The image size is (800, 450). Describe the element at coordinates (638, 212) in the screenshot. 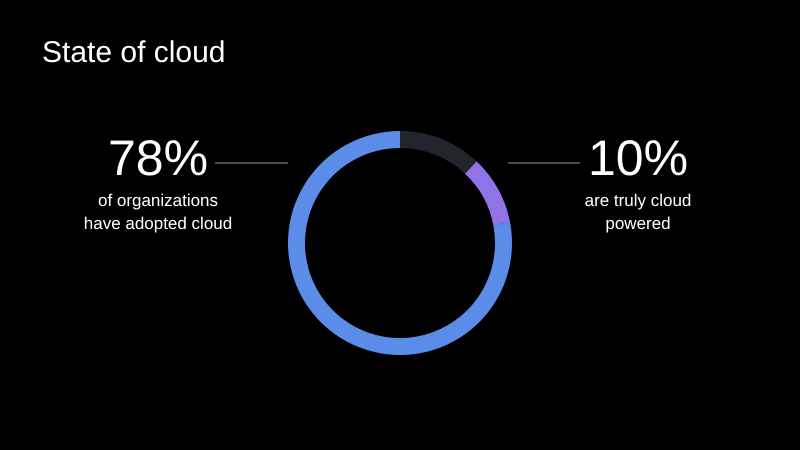

I see `text: are truly cloud powered` at that location.